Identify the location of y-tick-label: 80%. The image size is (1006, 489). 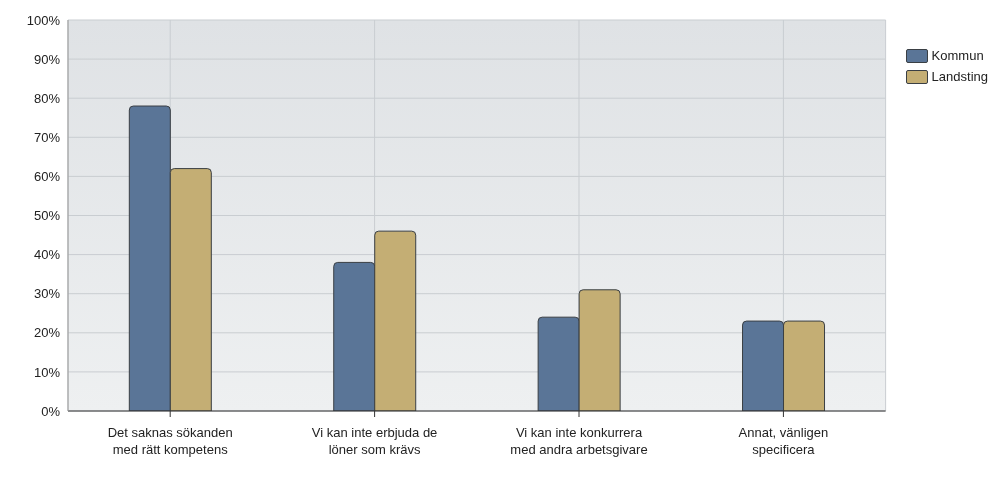
(47, 98).